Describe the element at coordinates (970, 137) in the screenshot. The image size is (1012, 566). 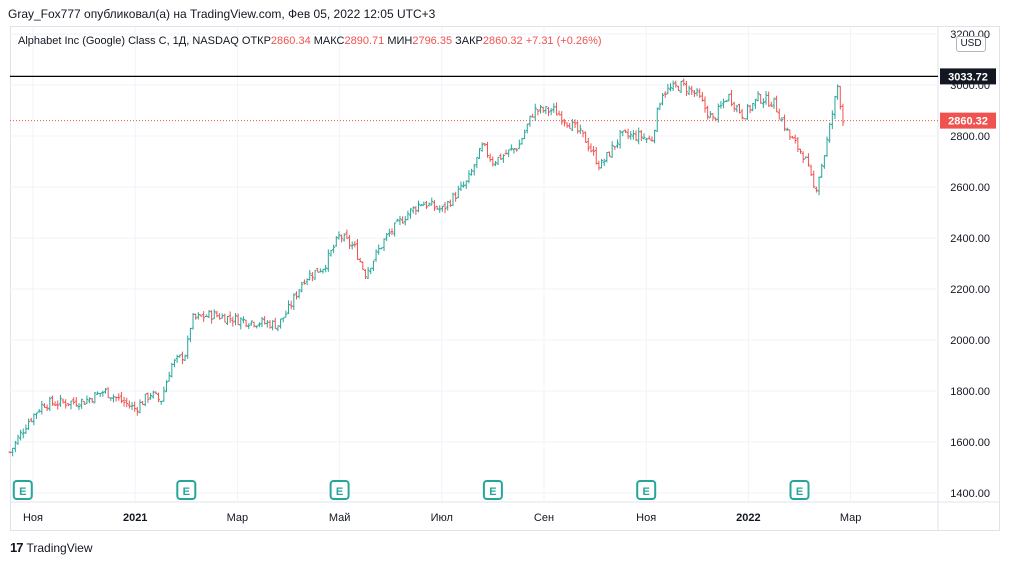
I see `y-tick-label: 2800.00` at that location.